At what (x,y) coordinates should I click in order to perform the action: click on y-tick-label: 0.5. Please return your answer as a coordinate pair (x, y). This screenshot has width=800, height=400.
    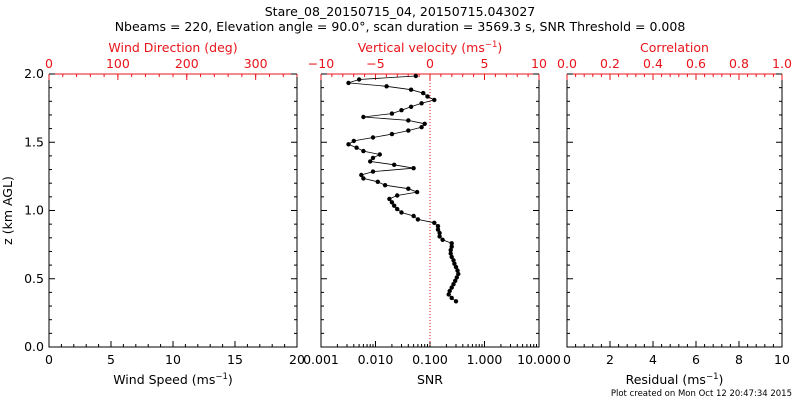
    Looking at the image, I should click on (34, 278).